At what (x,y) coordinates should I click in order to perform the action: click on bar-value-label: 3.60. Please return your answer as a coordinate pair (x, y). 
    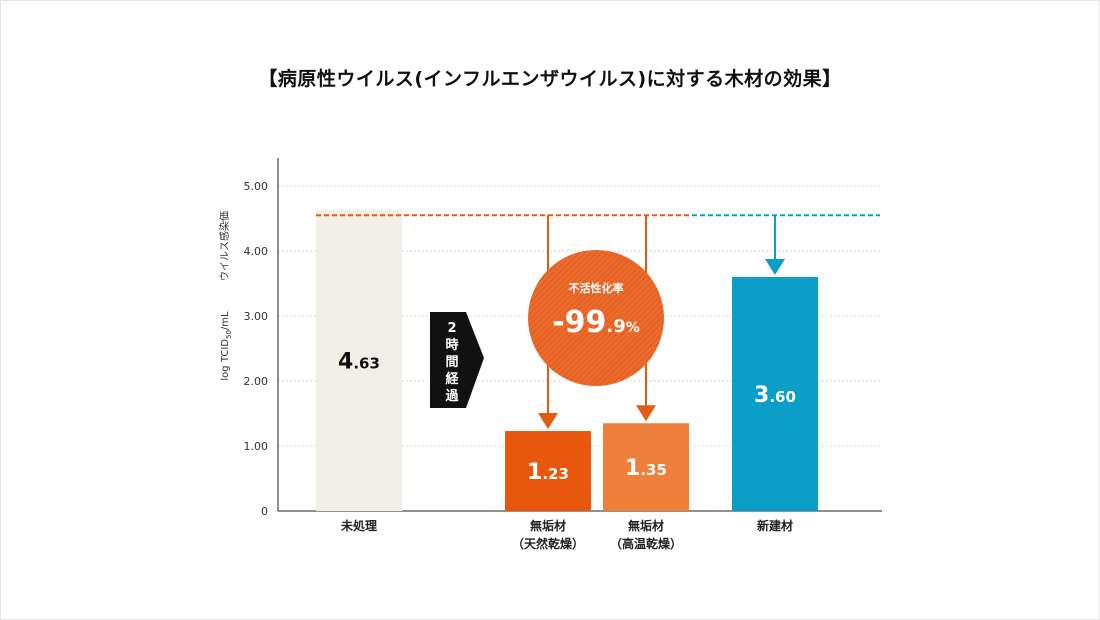
    Looking at the image, I should click on (775, 395).